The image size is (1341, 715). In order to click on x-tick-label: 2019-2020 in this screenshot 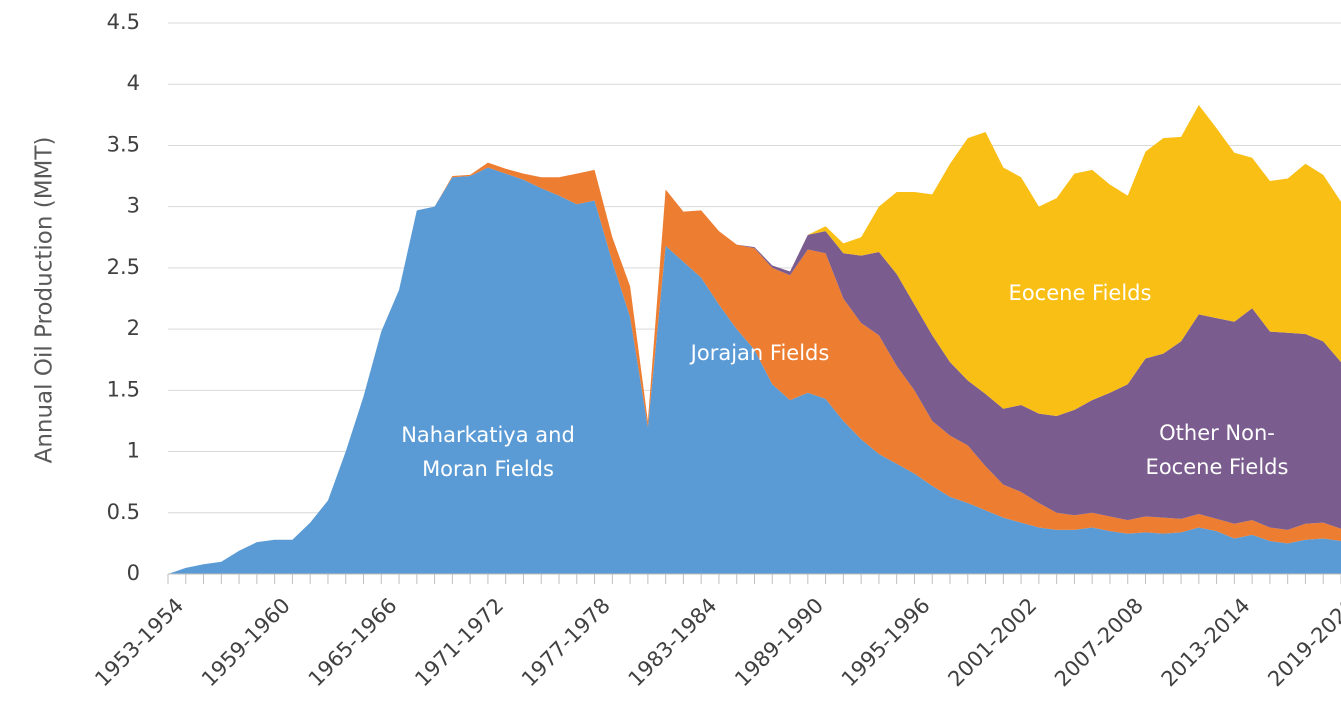, I will do `click(1302, 642)`.